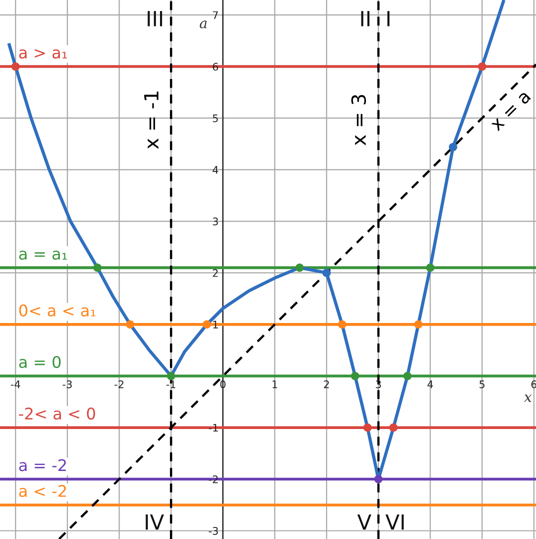 The height and width of the screenshot is (539, 536). Describe the element at coordinates (155, 18) in the screenshot. I see `annotation: III` at that location.